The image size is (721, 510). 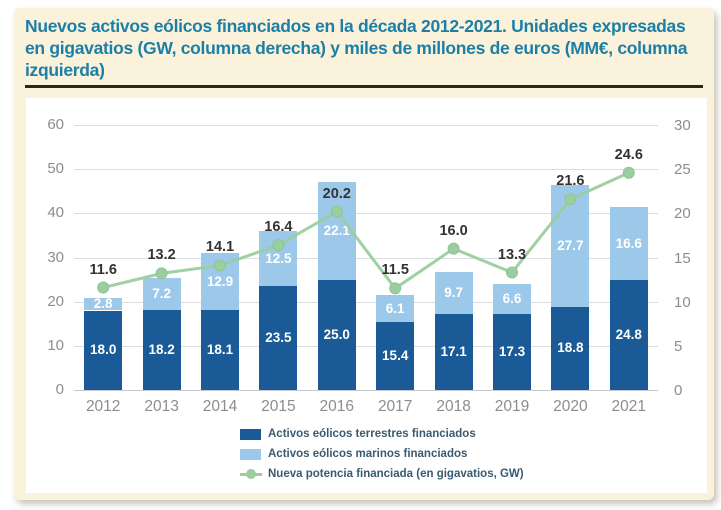 What do you see at coordinates (336, 230) in the screenshot?
I see `bar-marino-2016` at bounding box center [336, 230].